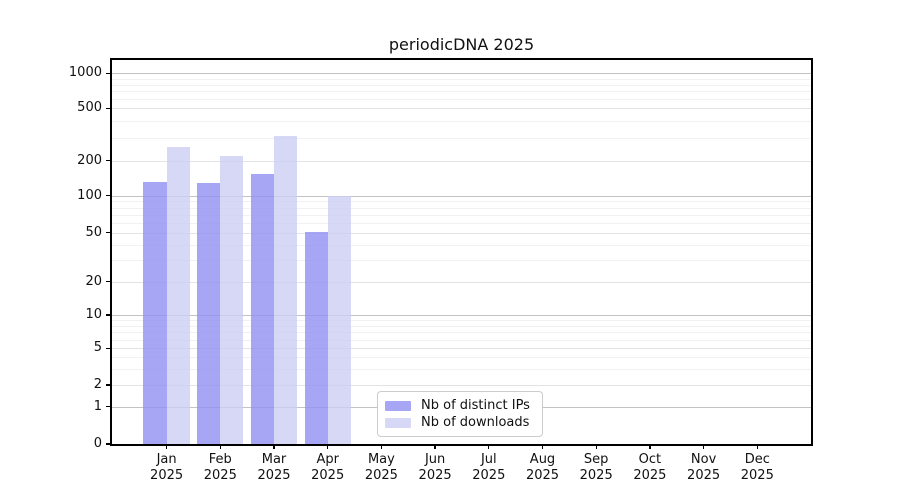  What do you see at coordinates (757, 467) in the screenshot?
I see `x-tick-label: Dec 2025` at bounding box center [757, 467].